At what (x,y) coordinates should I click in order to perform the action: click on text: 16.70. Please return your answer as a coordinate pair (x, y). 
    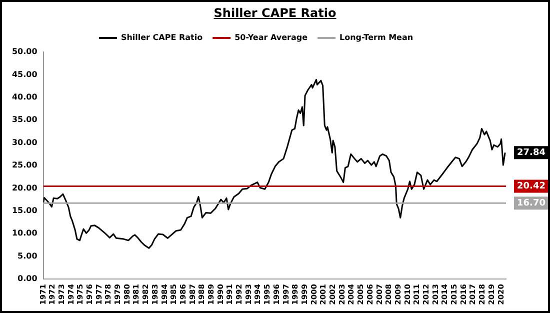
    Looking at the image, I should click on (531, 203).